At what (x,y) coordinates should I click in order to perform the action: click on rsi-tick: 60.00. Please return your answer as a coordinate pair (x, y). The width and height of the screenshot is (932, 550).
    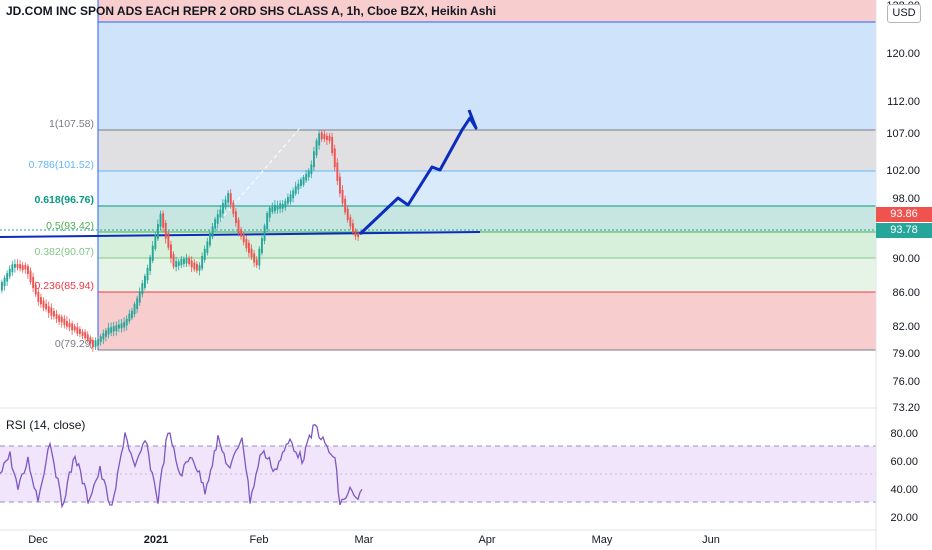
    Looking at the image, I should click on (904, 462).